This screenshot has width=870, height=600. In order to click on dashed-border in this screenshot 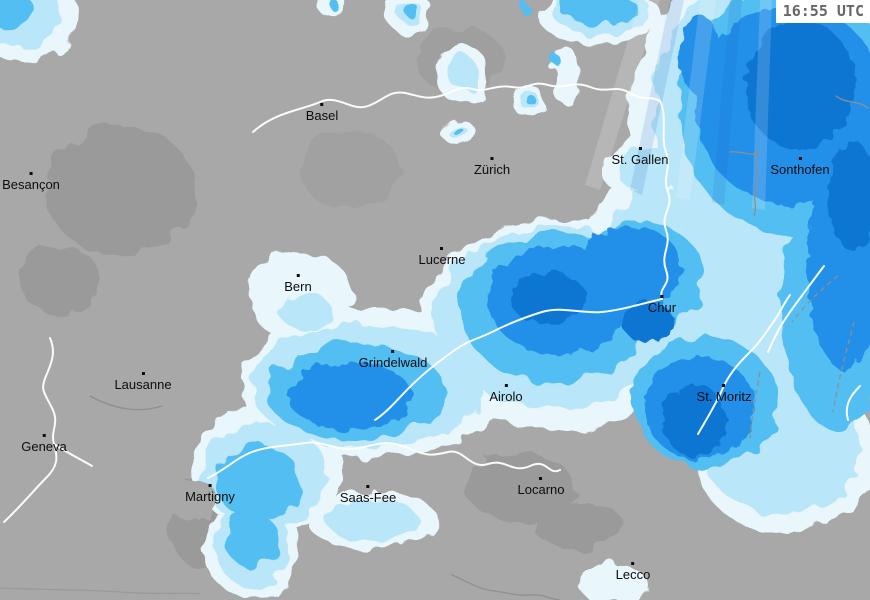, I will do `click(802, 357)`.